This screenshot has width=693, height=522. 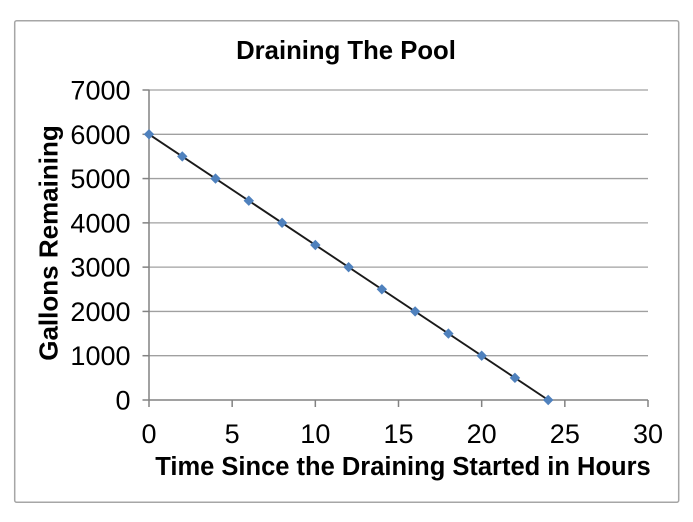 I want to click on svg-text: 1000, so click(x=100, y=356).